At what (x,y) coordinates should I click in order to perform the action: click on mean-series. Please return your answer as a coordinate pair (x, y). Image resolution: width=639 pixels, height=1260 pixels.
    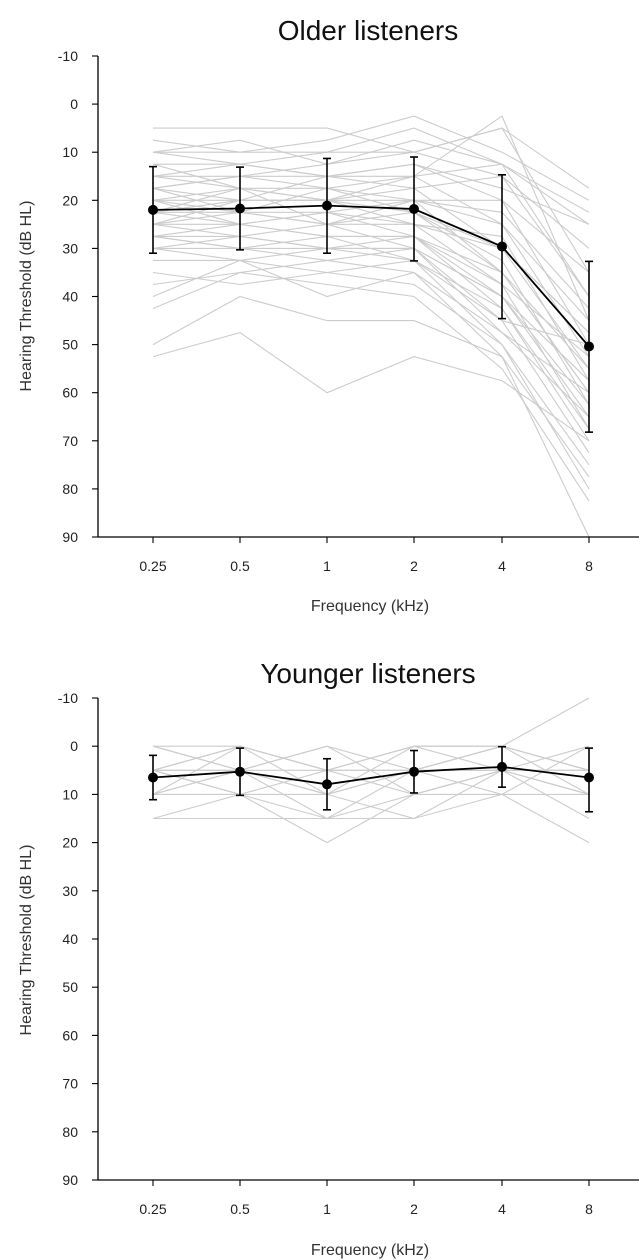
    Looking at the image, I should click on (371, 779).